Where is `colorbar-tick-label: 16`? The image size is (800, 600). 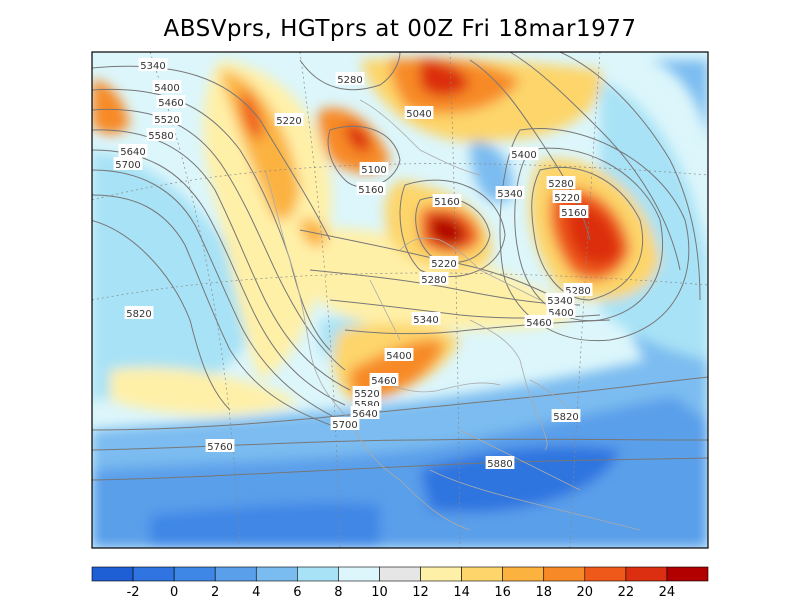
colorbar-tick-label: 16 is located at coordinates (502, 592).